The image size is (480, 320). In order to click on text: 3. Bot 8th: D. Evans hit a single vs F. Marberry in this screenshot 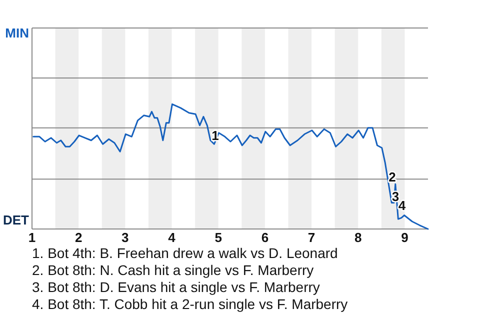, I will do `click(176, 287)`.